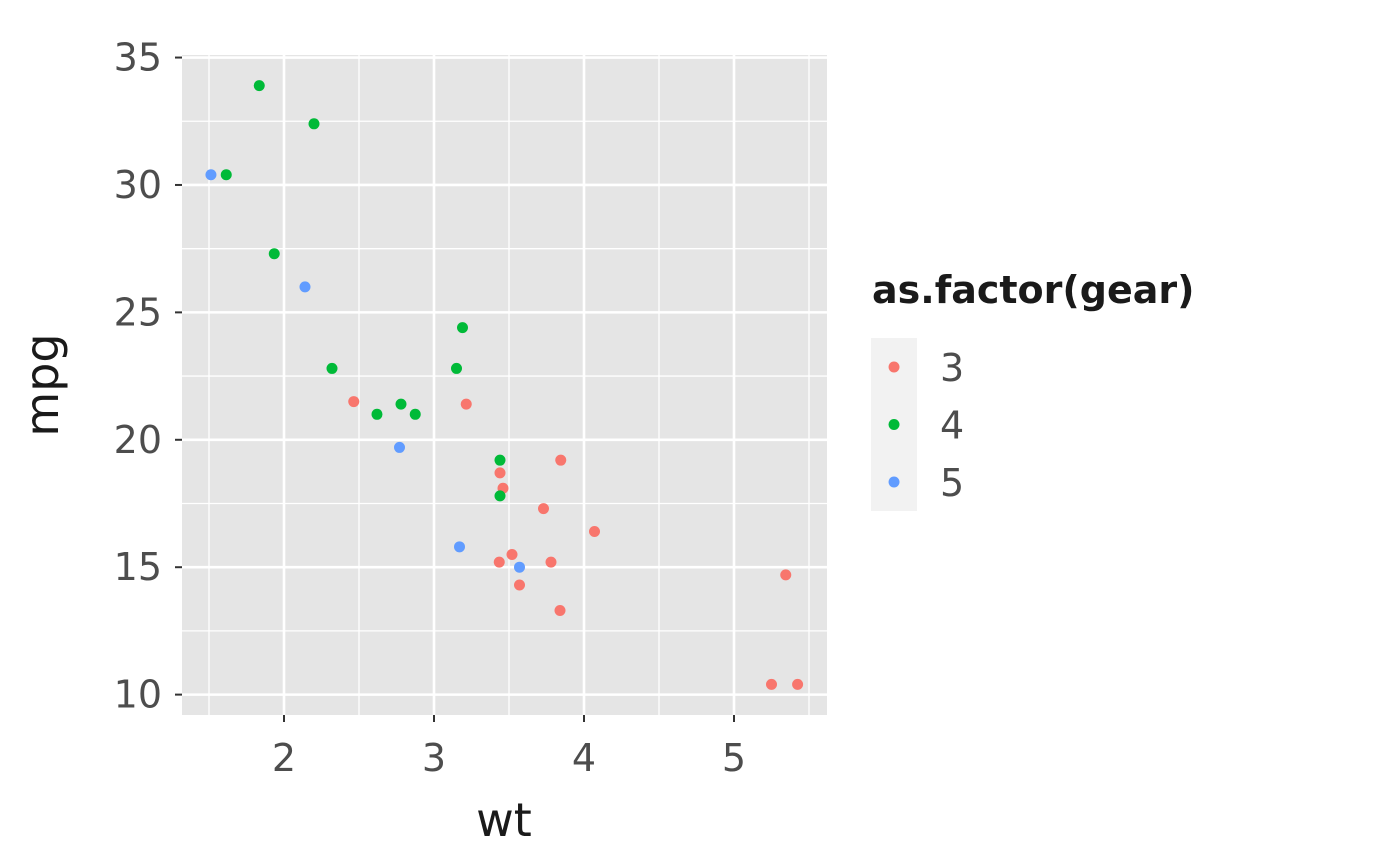 The width and height of the screenshot is (1400, 866). I want to click on x-axis-ticks, so click(509, 718).